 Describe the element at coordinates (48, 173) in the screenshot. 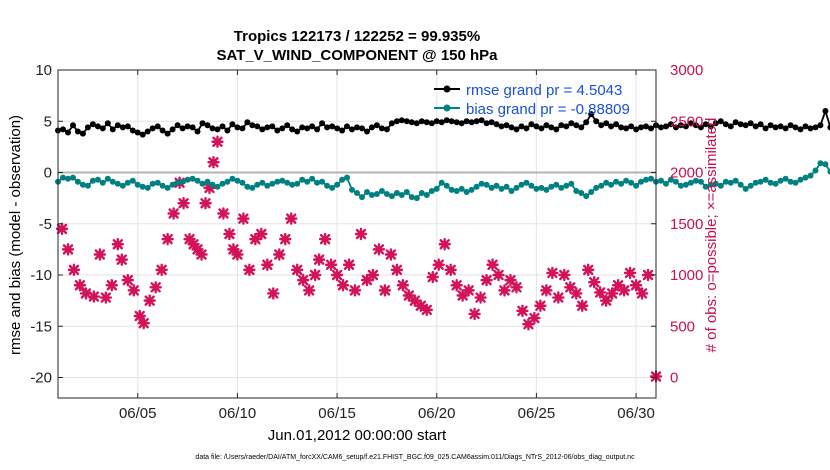

I see `y-tick-label: 0` at that location.